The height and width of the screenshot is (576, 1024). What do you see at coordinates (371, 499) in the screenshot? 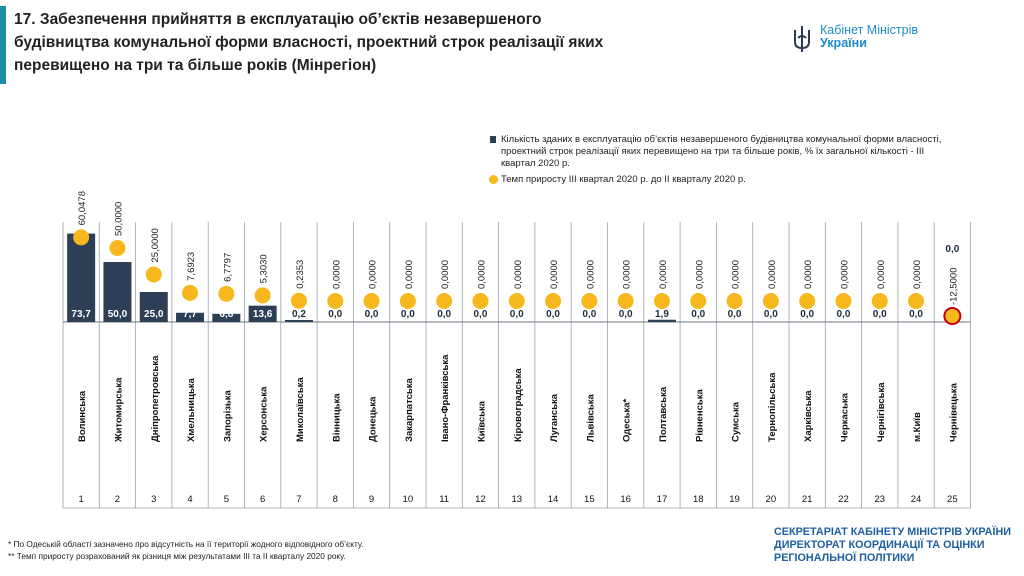
I see `rank-label: 9` at bounding box center [371, 499].